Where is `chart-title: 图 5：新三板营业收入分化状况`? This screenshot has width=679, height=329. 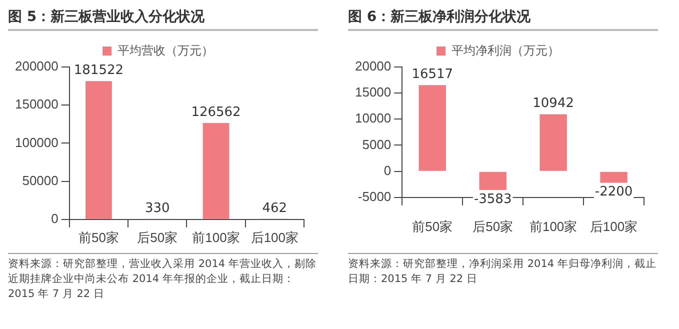
chart-title: 图 5：新三板营业收入分化状况 is located at coordinates (163, 18).